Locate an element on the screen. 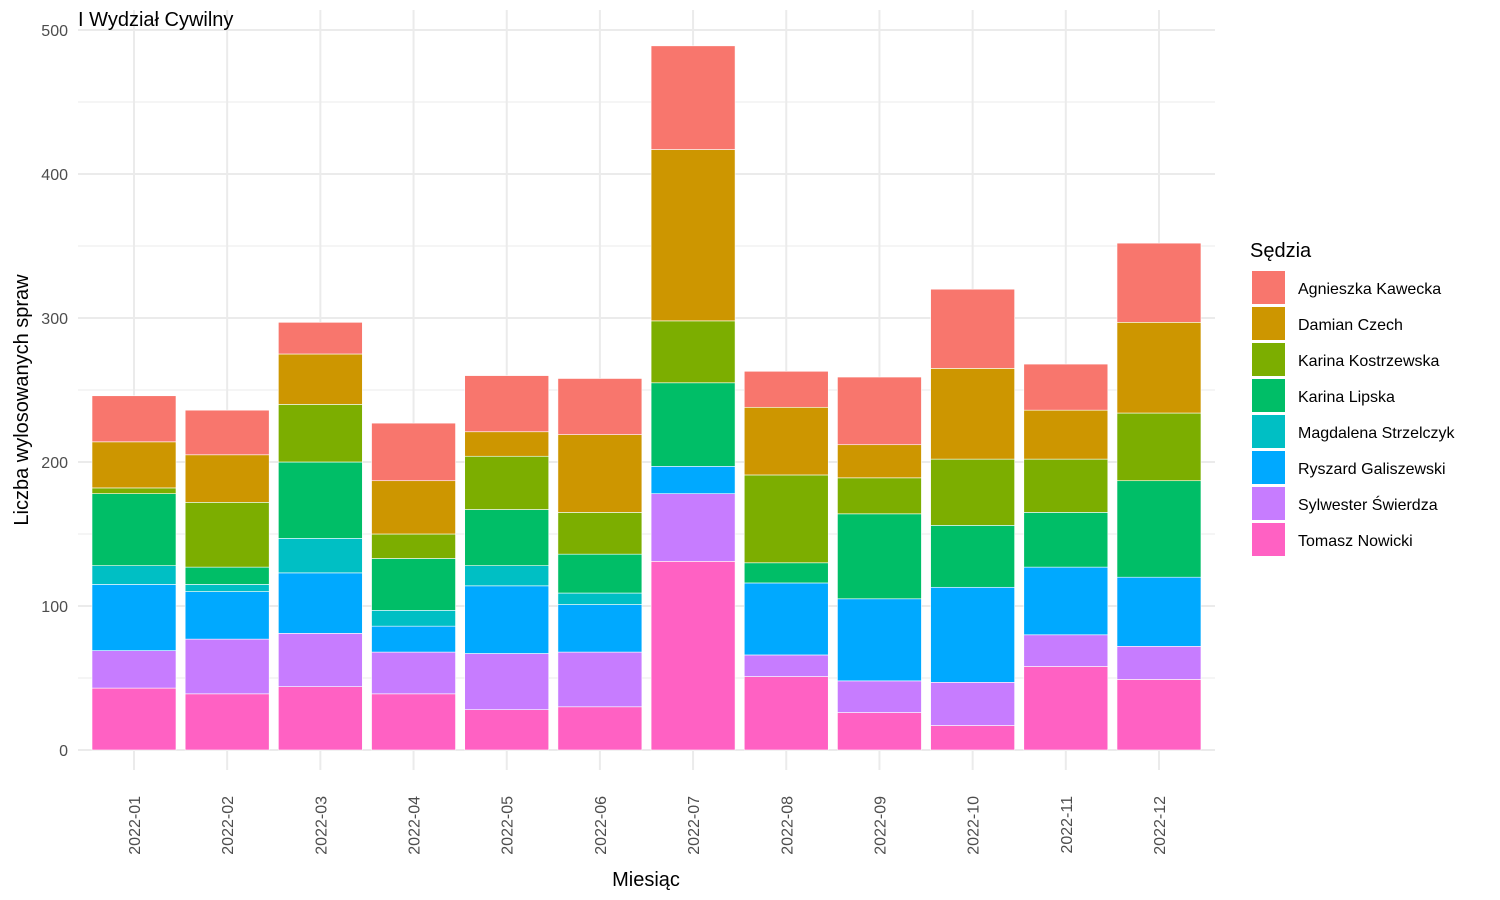  x-tick-label: 2022-02 is located at coordinates (228, 825).